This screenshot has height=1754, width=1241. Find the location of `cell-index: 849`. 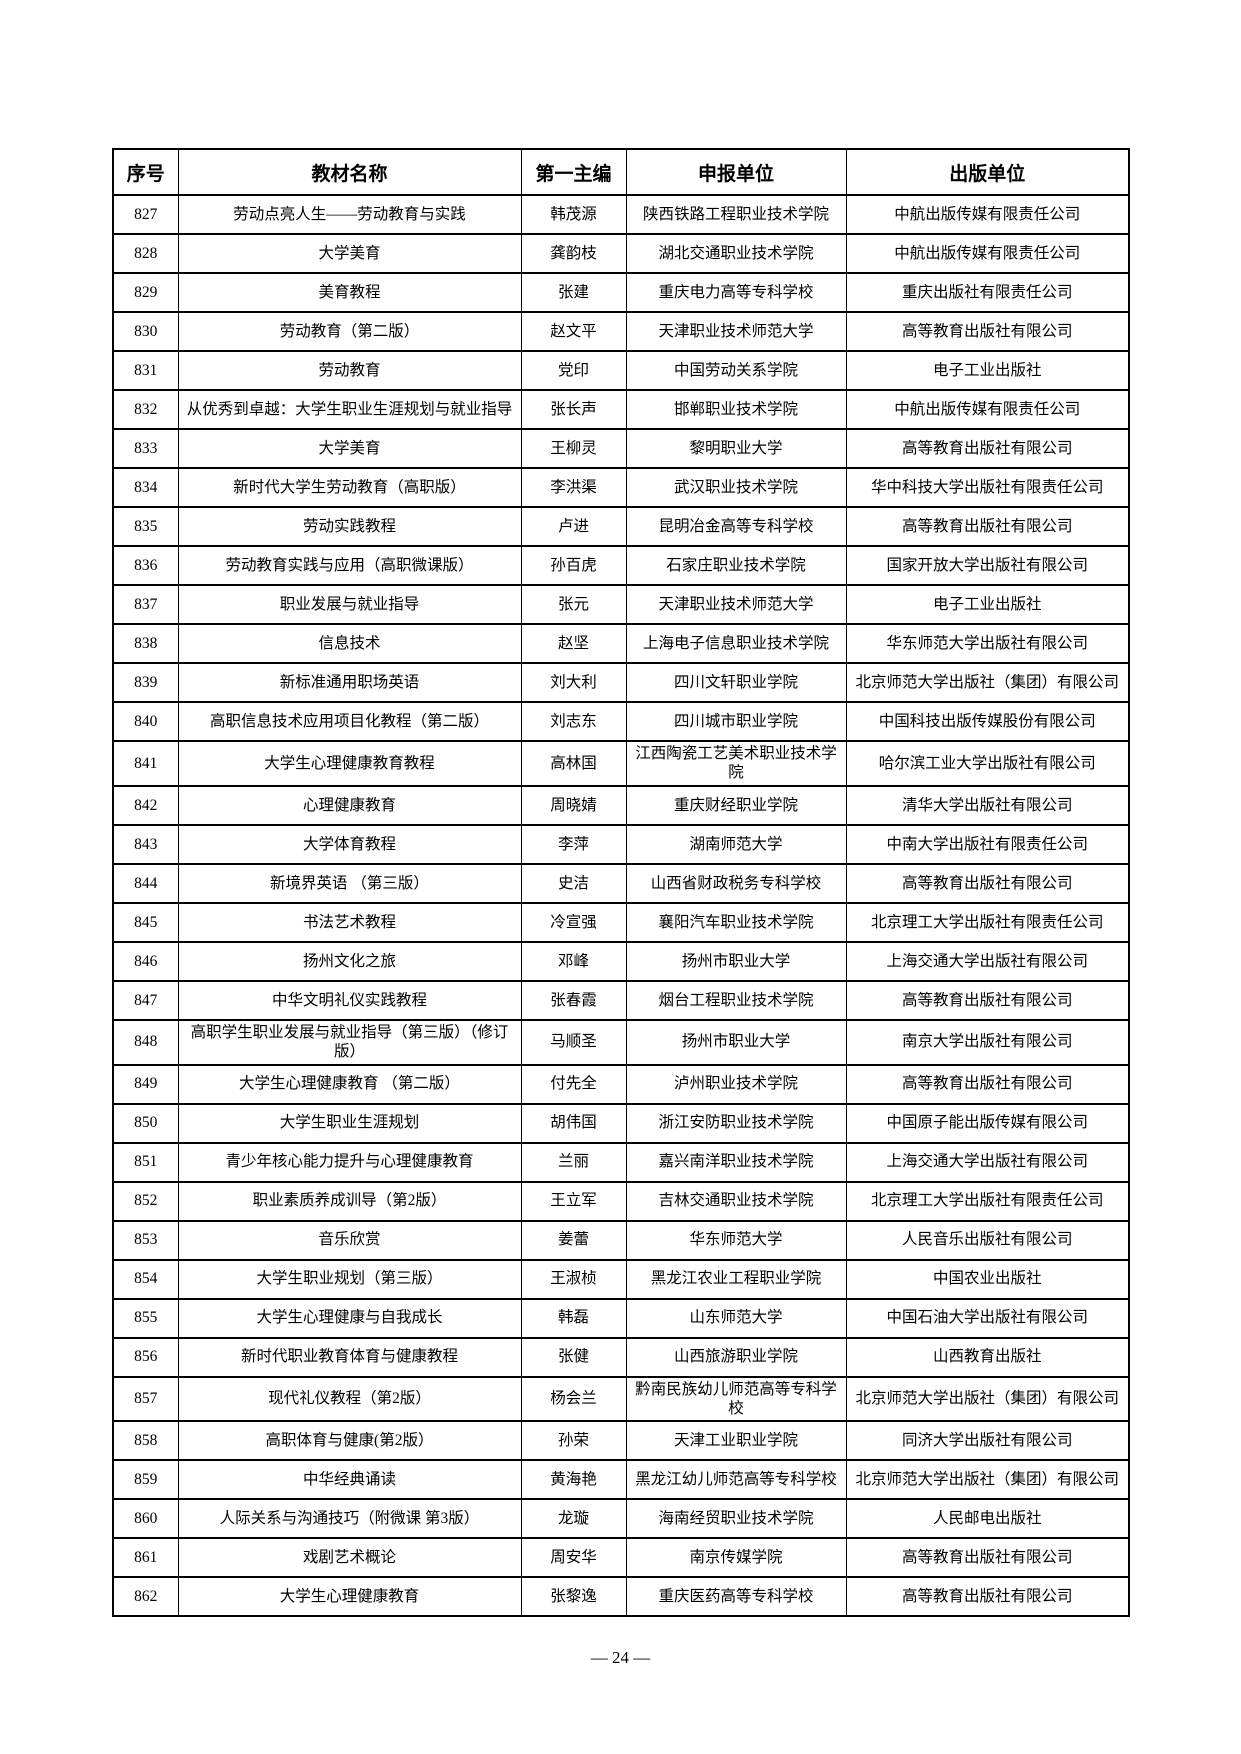

cell-index: 849 is located at coordinates (145, 1084).